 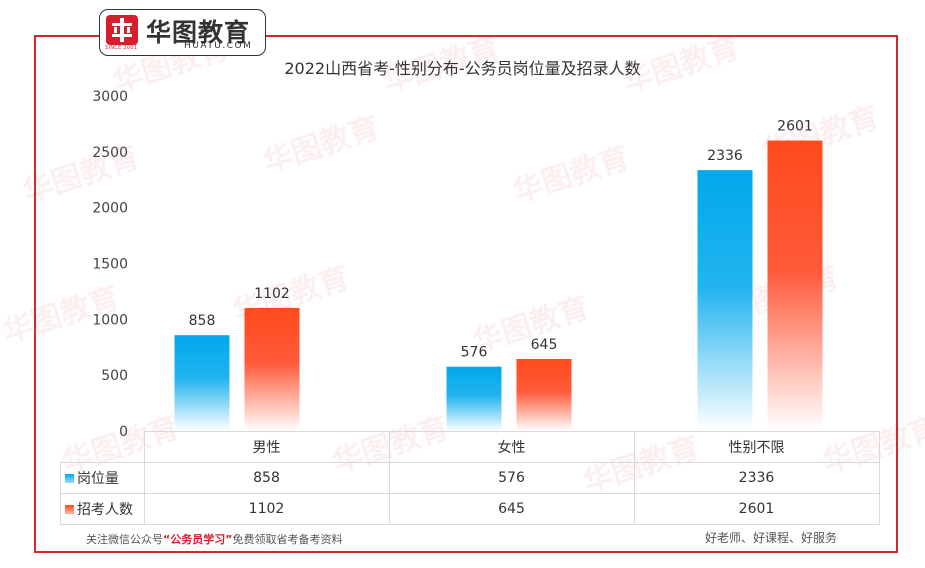 What do you see at coordinates (771, 538) in the screenshot?
I see `footer-slogan: 好老师、好课程、好服务` at bounding box center [771, 538].